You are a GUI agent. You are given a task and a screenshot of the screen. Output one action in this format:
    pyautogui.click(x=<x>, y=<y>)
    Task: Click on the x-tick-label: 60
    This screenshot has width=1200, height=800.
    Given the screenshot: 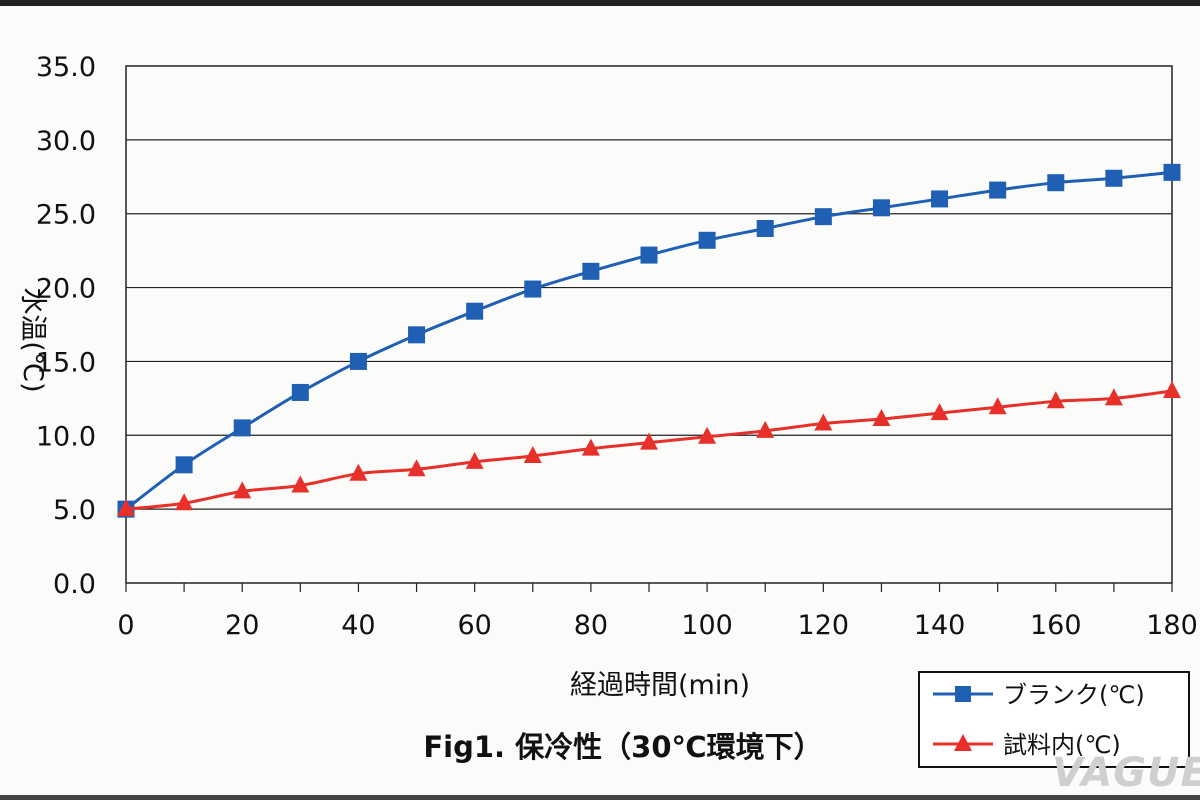 What is the action you would take?
    pyautogui.click(x=474, y=625)
    